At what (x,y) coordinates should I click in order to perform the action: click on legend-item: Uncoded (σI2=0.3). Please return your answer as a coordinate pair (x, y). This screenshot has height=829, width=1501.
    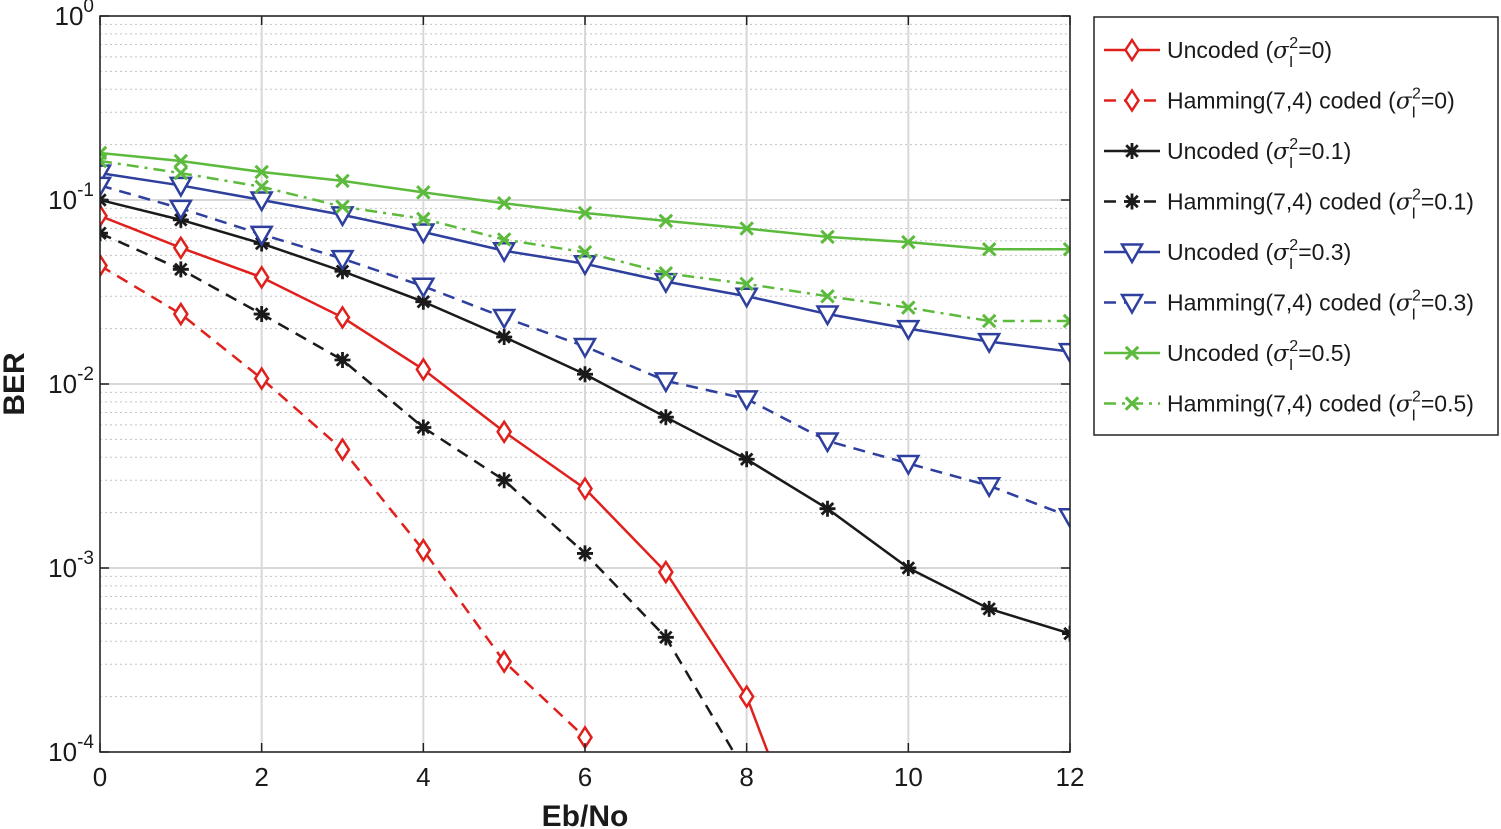
    Looking at the image, I should click on (1227, 255).